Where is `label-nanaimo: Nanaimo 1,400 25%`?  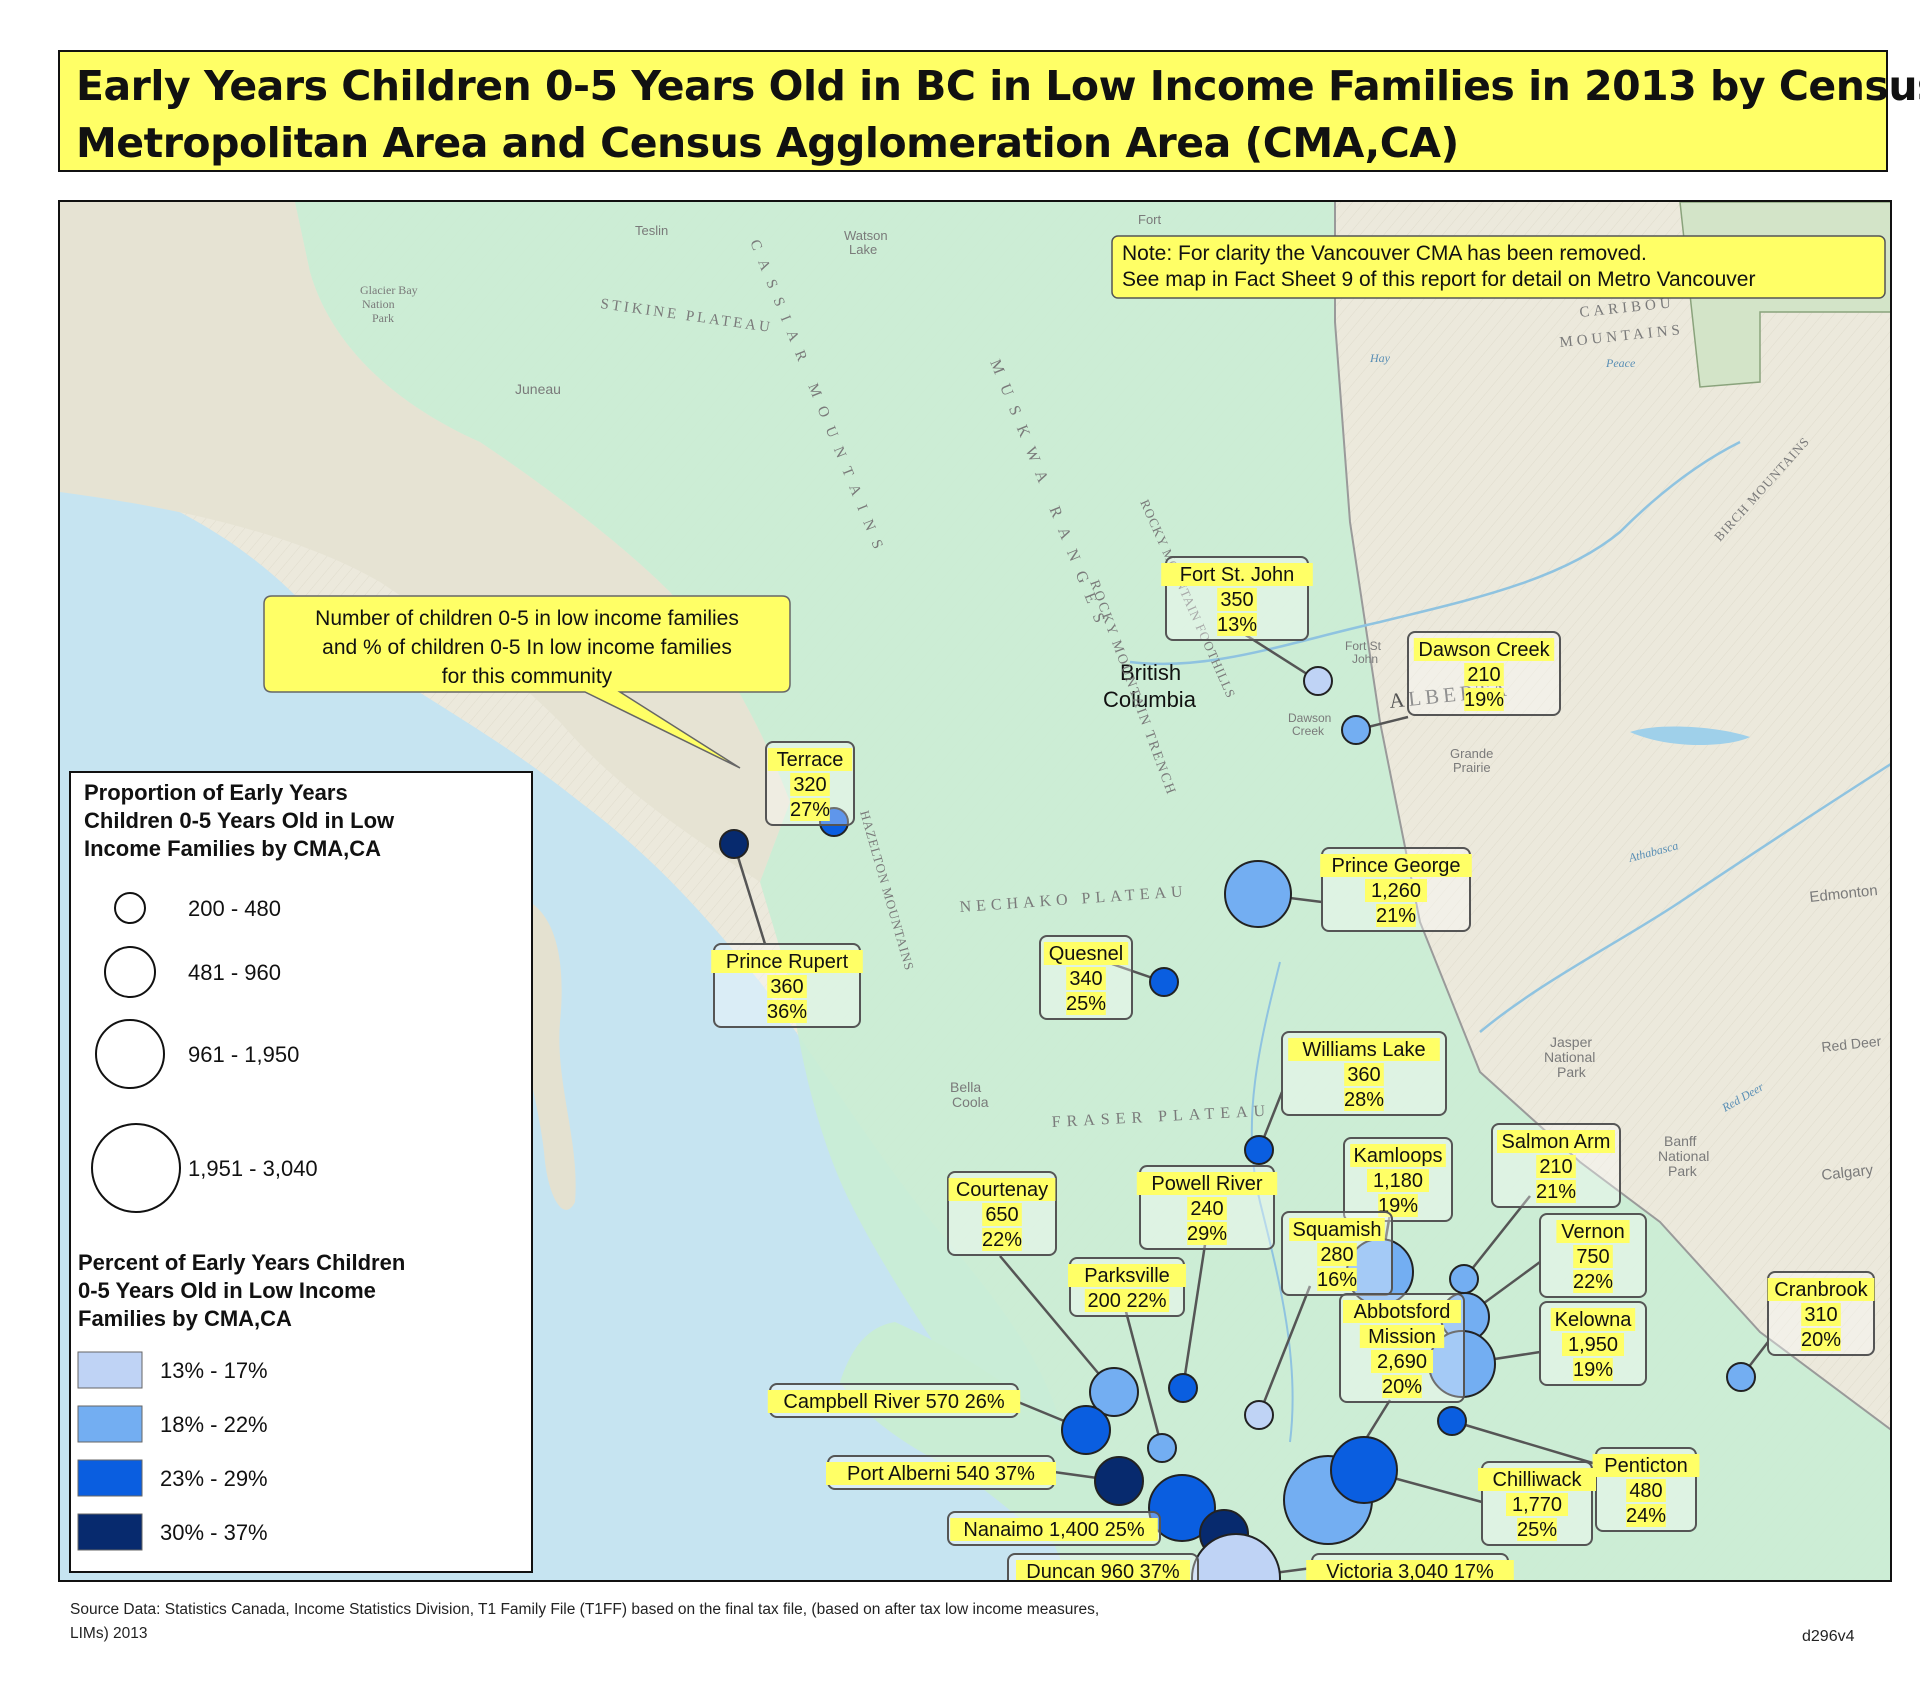 label-nanaimo: Nanaimo 1,400 25% is located at coordinates (1054, 1528).